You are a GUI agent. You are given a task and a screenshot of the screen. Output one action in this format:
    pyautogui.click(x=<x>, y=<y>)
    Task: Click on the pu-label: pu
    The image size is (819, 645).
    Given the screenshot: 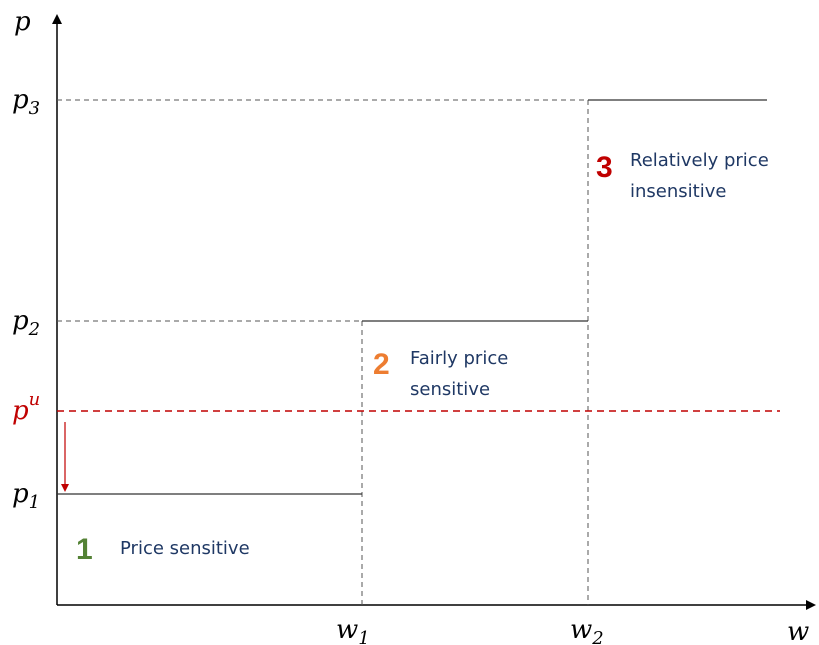 What is the action you would take?
    pyautogui.click(x=26, y=407)
    